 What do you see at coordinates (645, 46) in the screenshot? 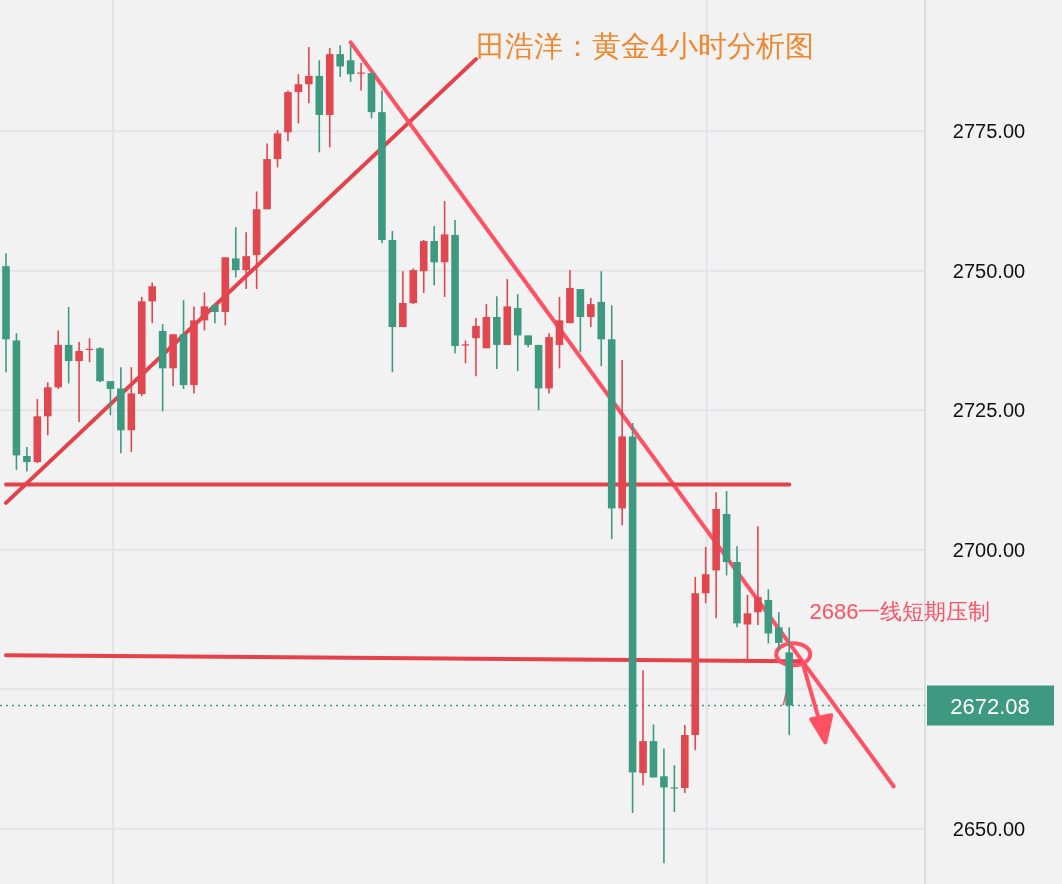
I see `text: 田浩洋：黄金4小时分析图` at bounding box center [645, 46].